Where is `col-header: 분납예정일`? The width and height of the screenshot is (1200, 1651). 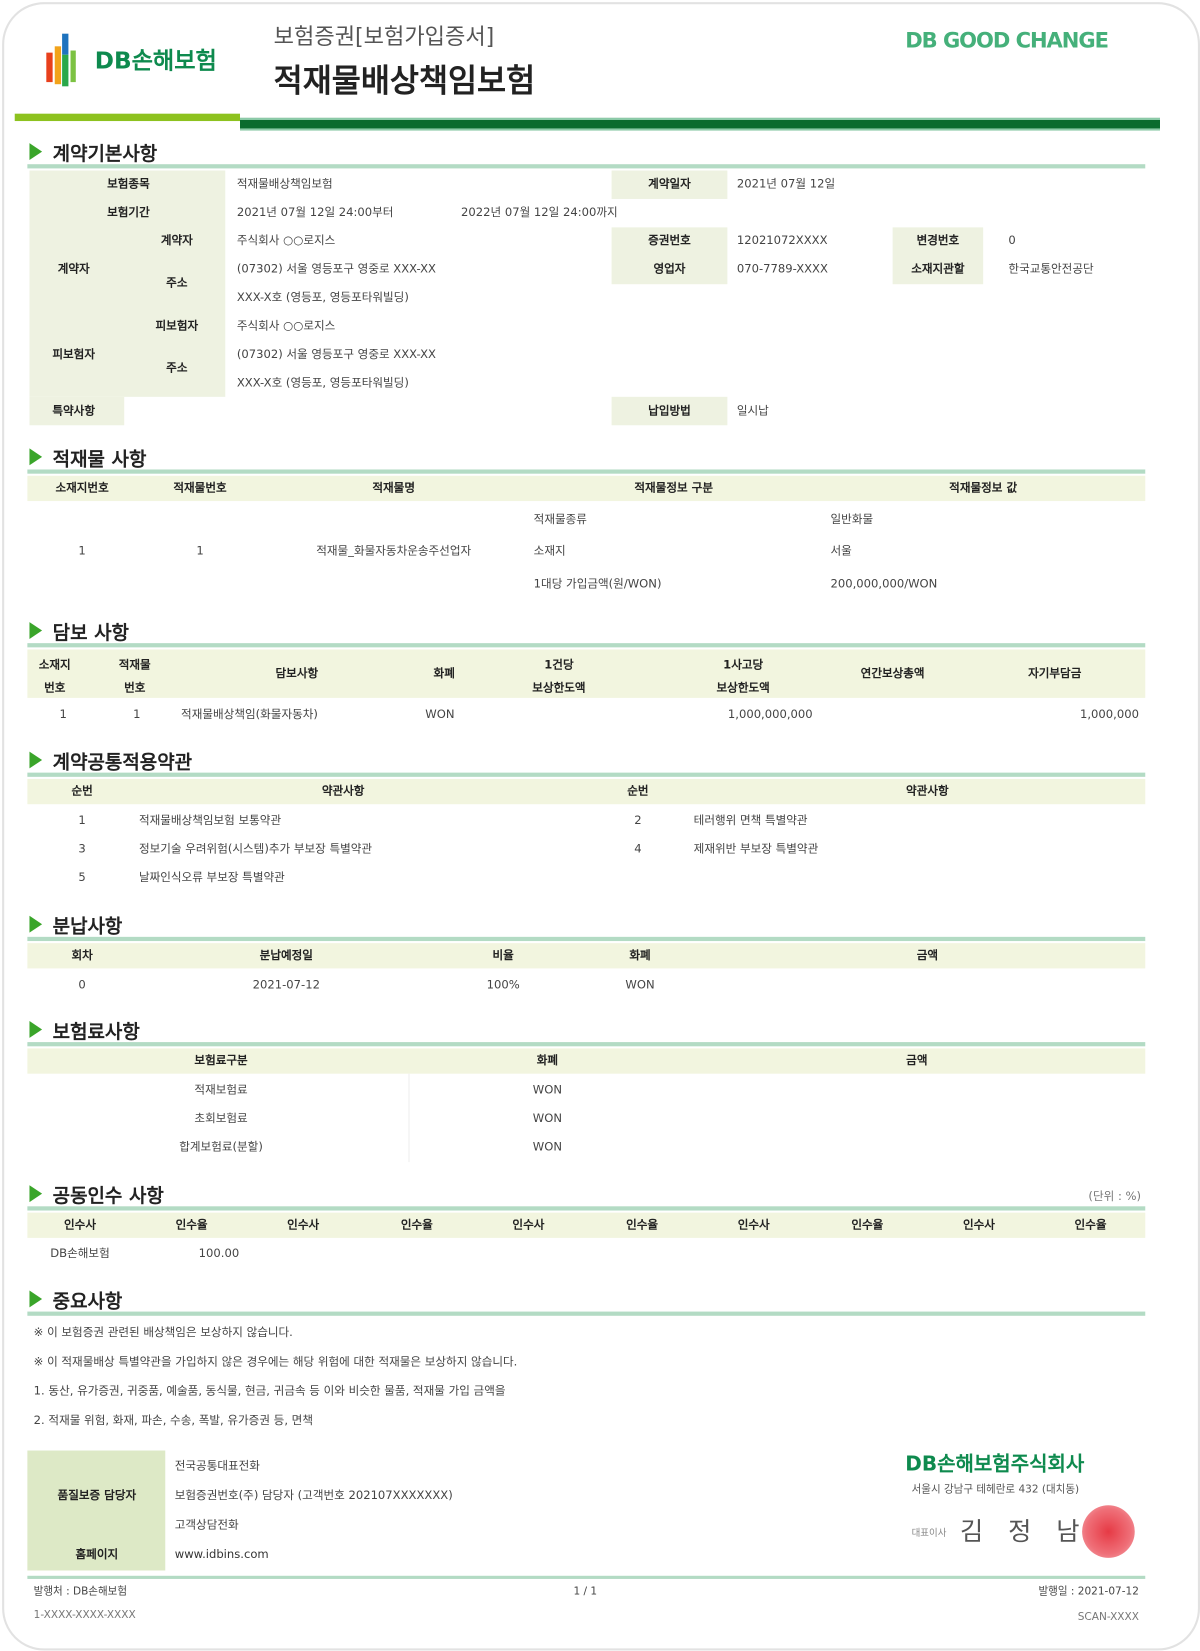 col-header: 분납예정일 is located at coordinates (286, 955).